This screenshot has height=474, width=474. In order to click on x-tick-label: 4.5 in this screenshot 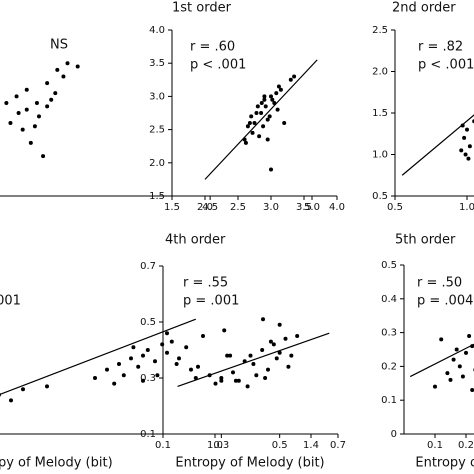, I will do `click(210, 207)`.